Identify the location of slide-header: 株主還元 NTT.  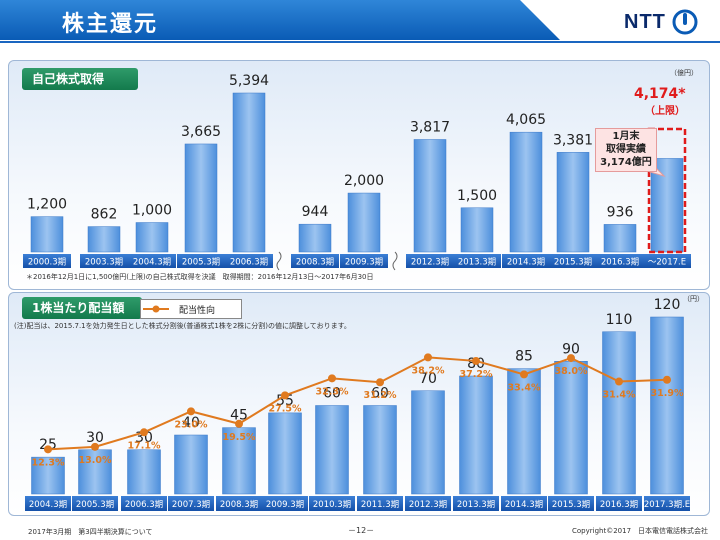
(360, 22).